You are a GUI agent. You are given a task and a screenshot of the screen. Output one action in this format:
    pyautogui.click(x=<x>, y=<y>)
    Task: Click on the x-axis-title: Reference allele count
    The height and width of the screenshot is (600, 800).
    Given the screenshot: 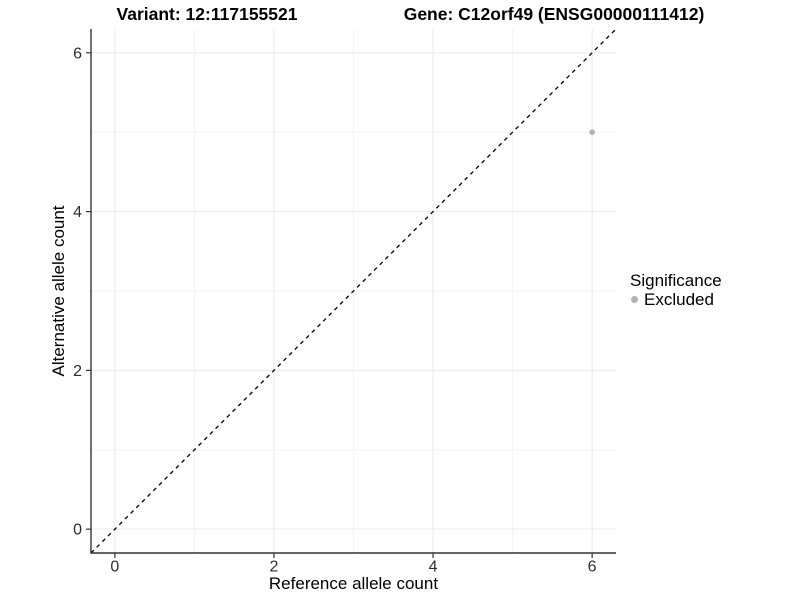 What is the action you would take?
    pyautogui.click(x=353, y=583)
    